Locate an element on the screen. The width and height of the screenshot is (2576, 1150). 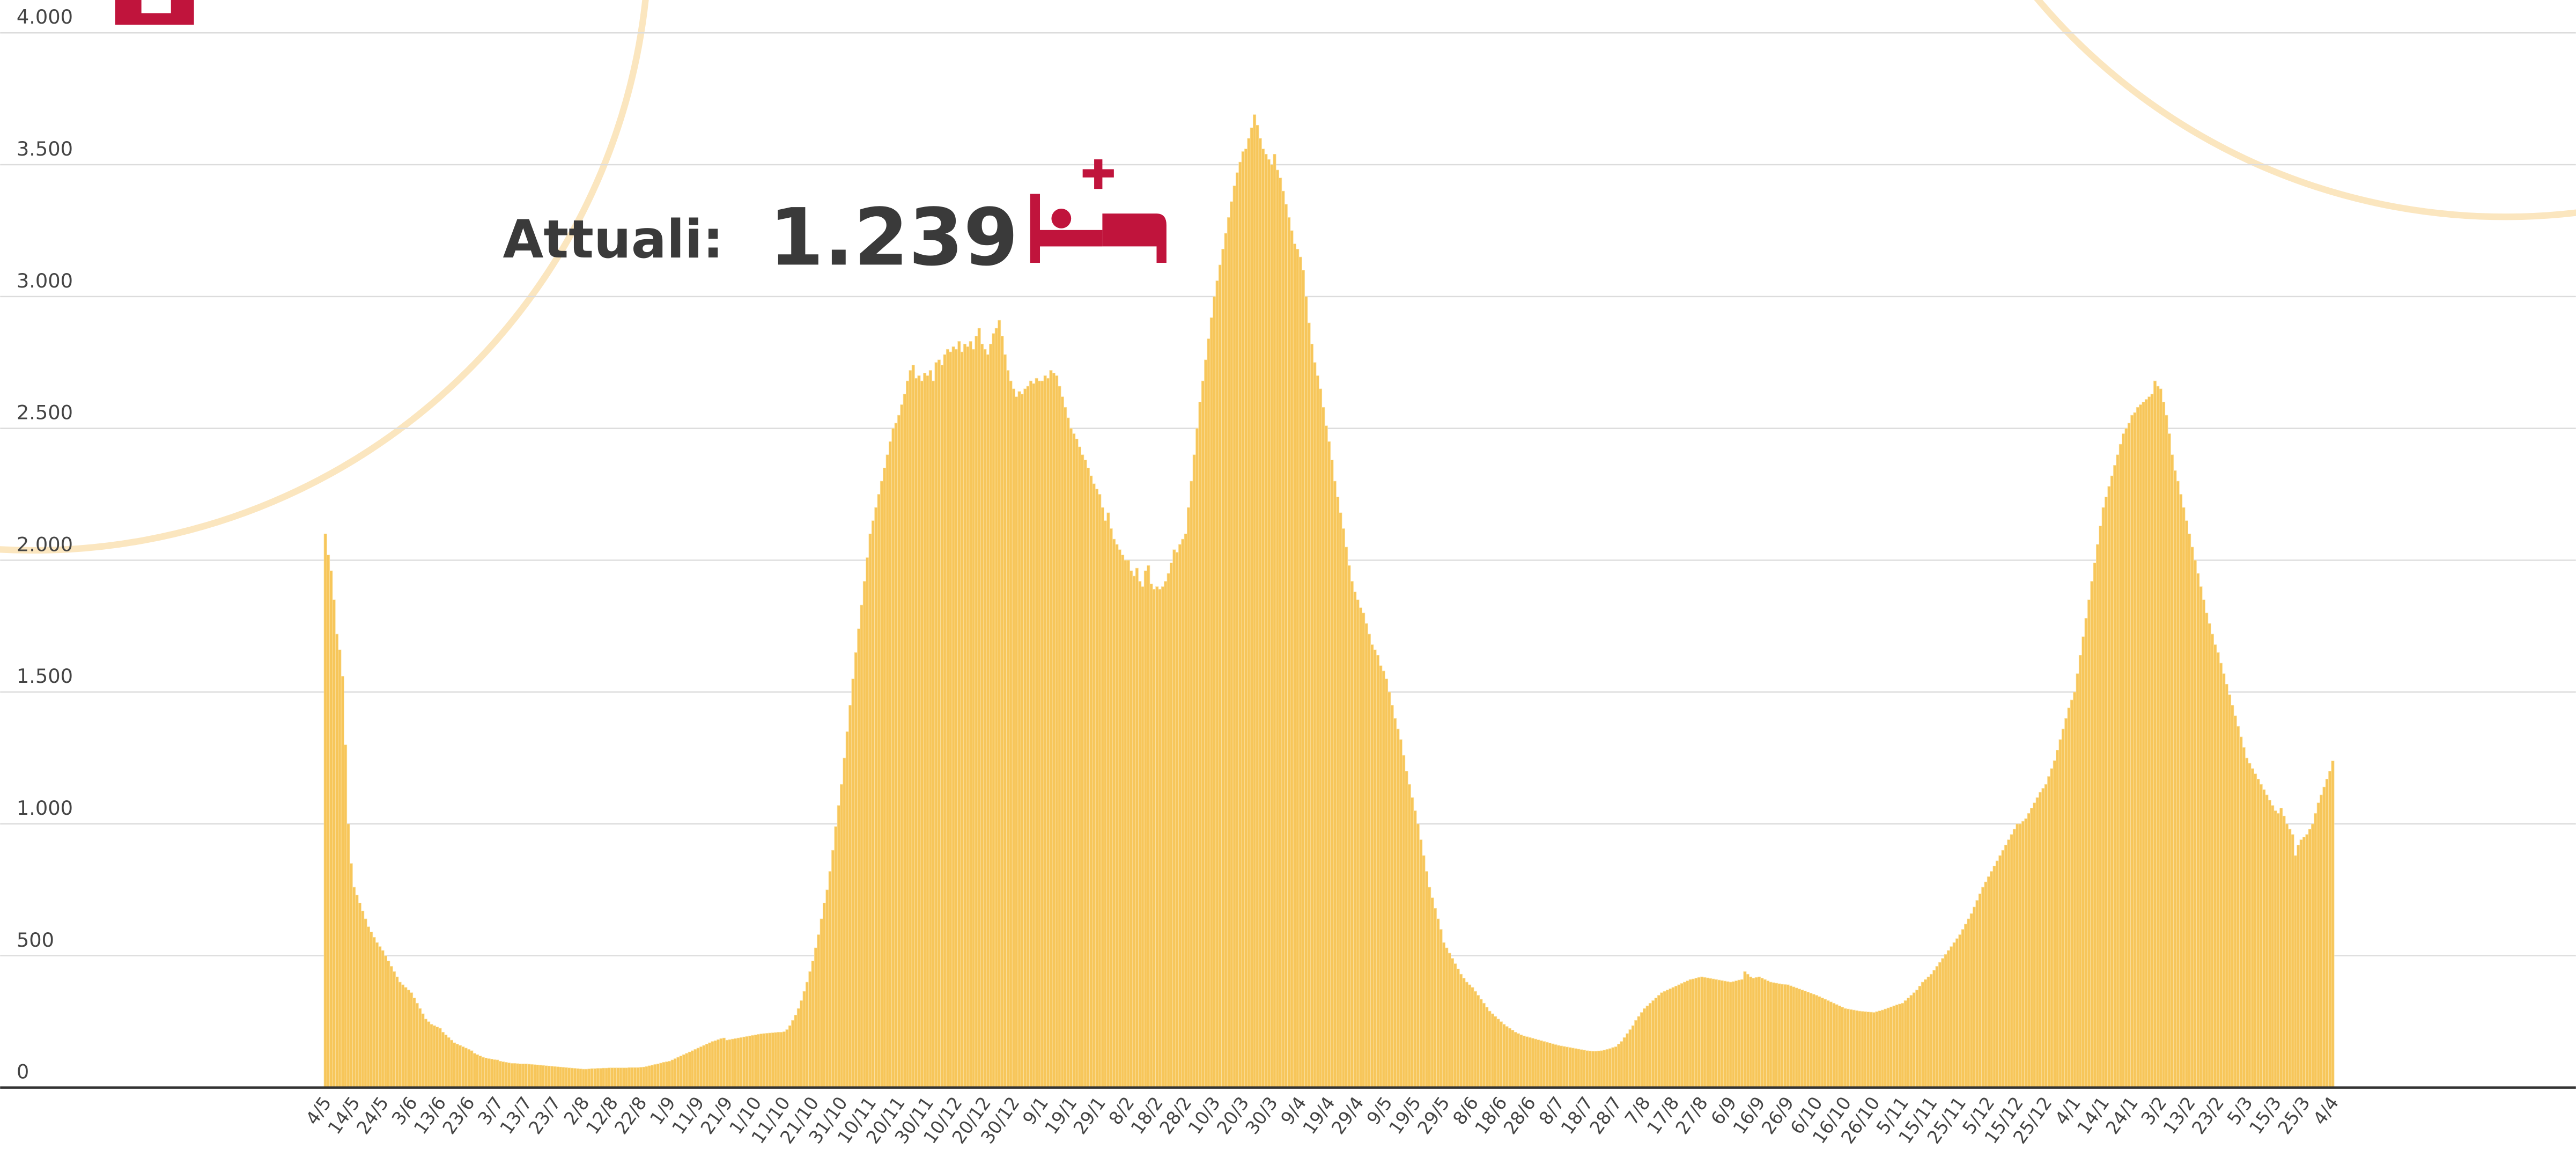
x-tick-label: 19/1 is located at coordinates (1060, 1116).